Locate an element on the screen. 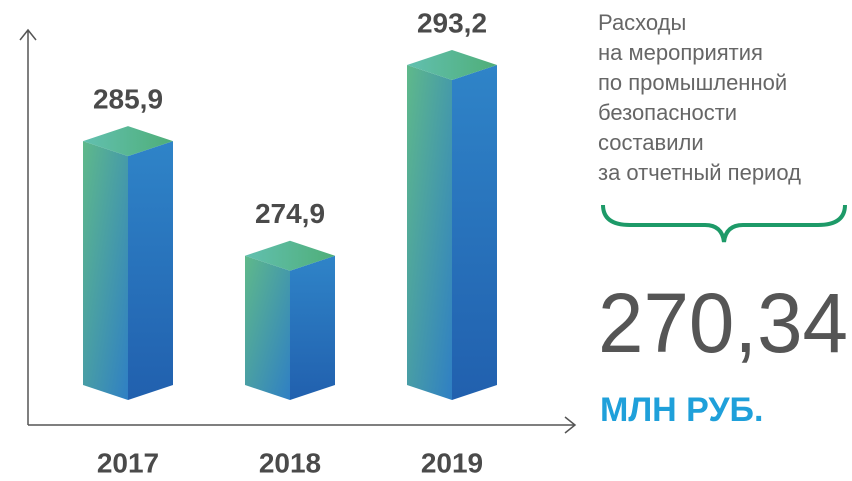  description-line: по промышленной is located at coordinates (692, 82).